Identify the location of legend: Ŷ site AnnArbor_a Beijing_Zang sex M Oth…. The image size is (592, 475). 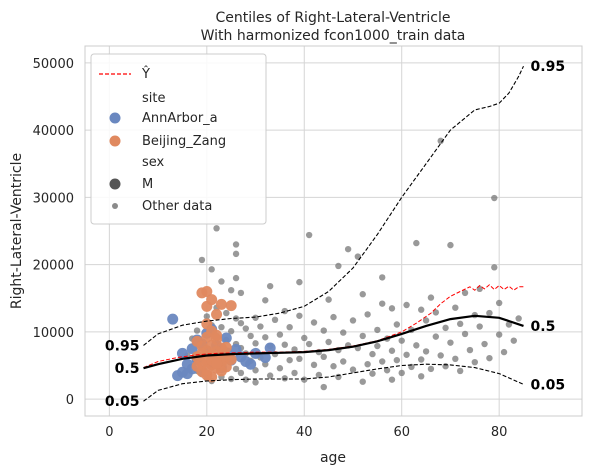
(178, 139).